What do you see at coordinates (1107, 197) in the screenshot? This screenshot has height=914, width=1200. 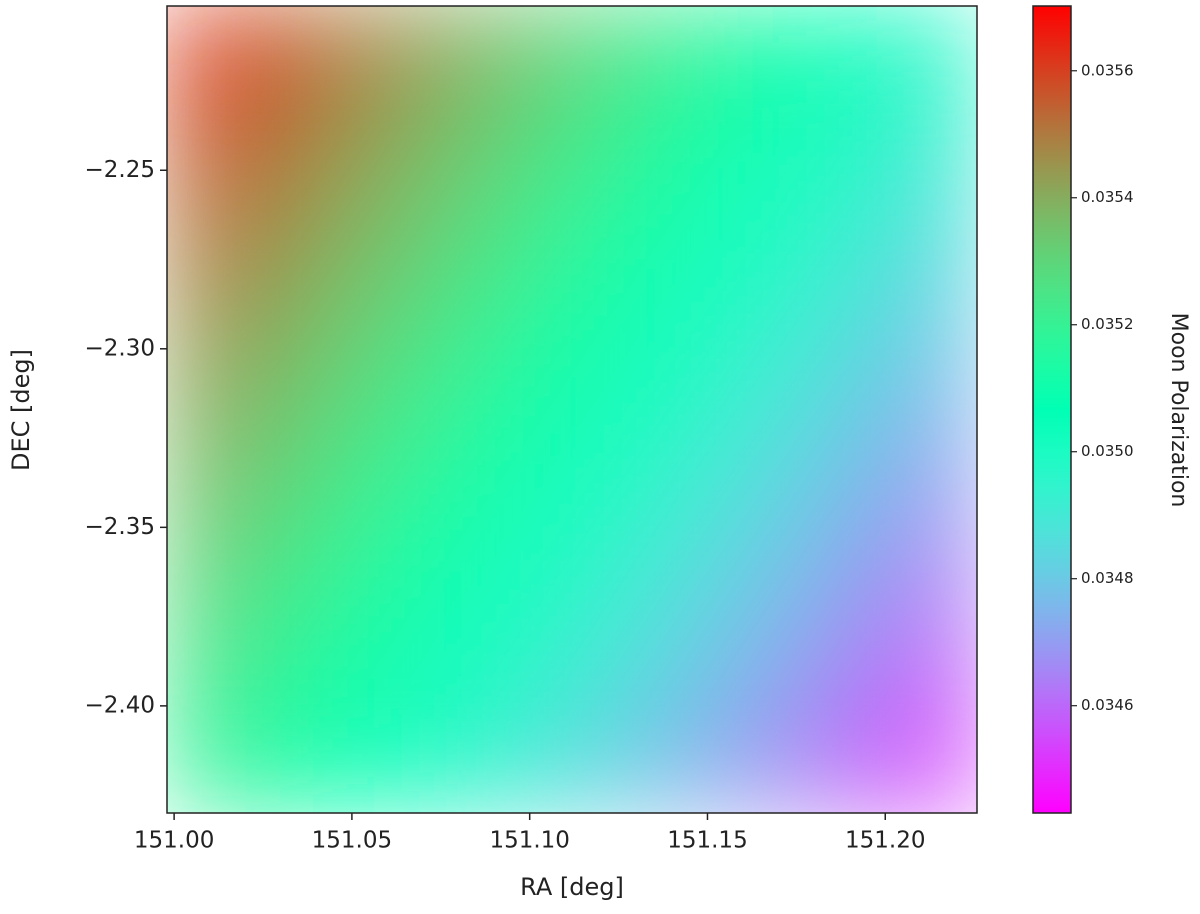 I see `colorbar-tick-label: 0.0354` at bounding box center [1107, 197].